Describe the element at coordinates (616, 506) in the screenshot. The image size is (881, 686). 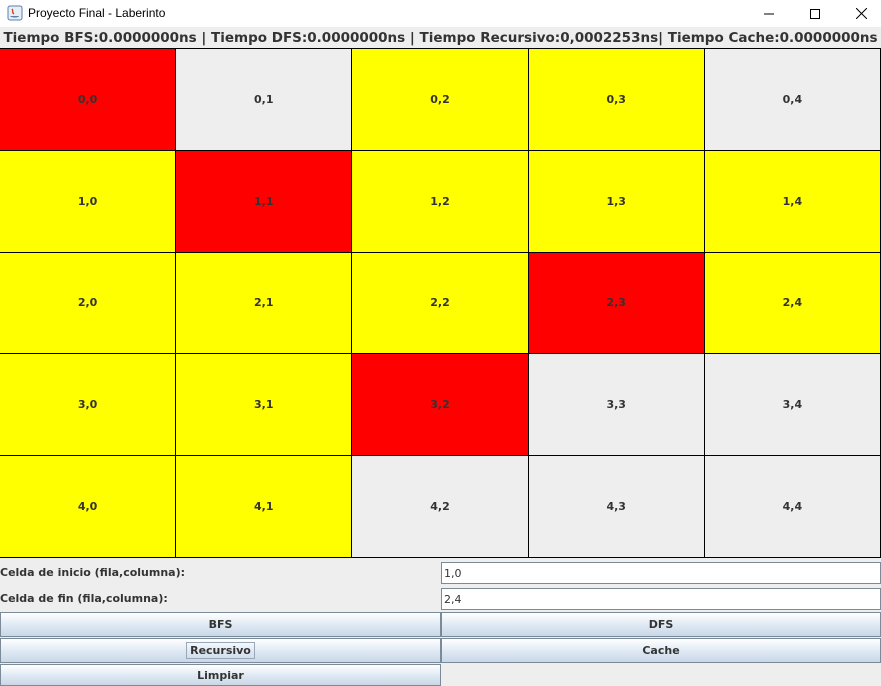
I see `maze-cell: 4,3` at that location.